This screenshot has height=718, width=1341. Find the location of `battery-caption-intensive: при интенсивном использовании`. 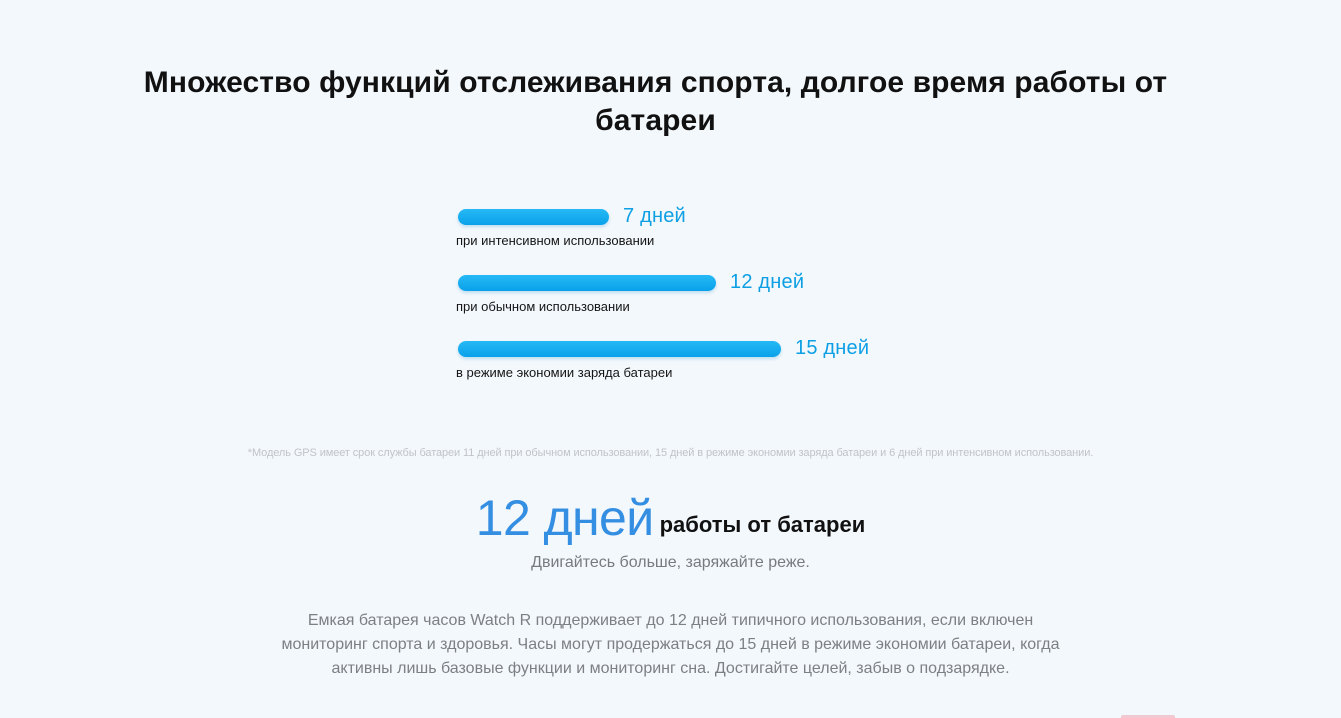

battery-caption-intensive: при интенсивном использовании is located at coordinates (555, 240).